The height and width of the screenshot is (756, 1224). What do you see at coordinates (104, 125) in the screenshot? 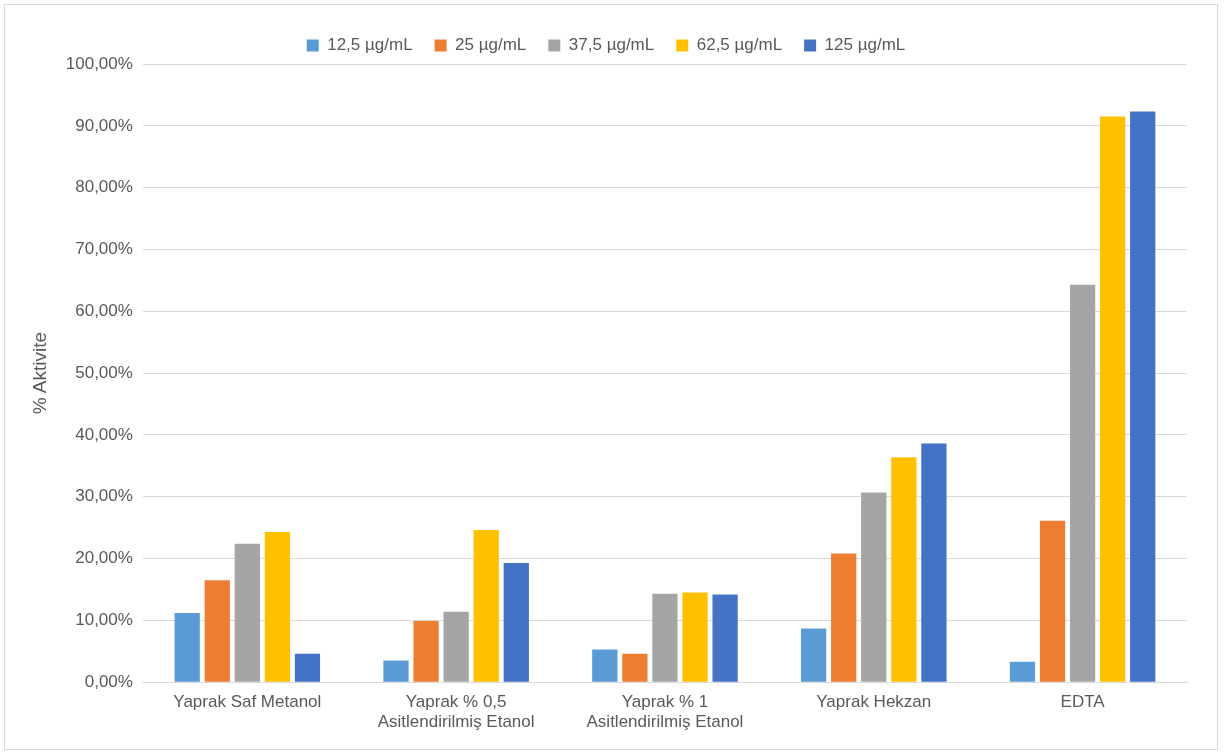
I see `y-tick-label: 90,00%` at bounding box center [104, 125].